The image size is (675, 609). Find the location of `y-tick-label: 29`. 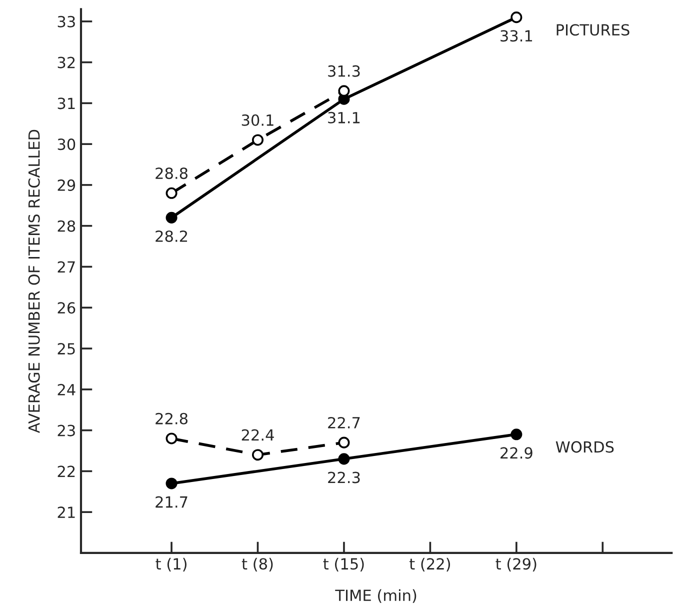

y-tick-label: 29 is located at coordinates (67, 185).